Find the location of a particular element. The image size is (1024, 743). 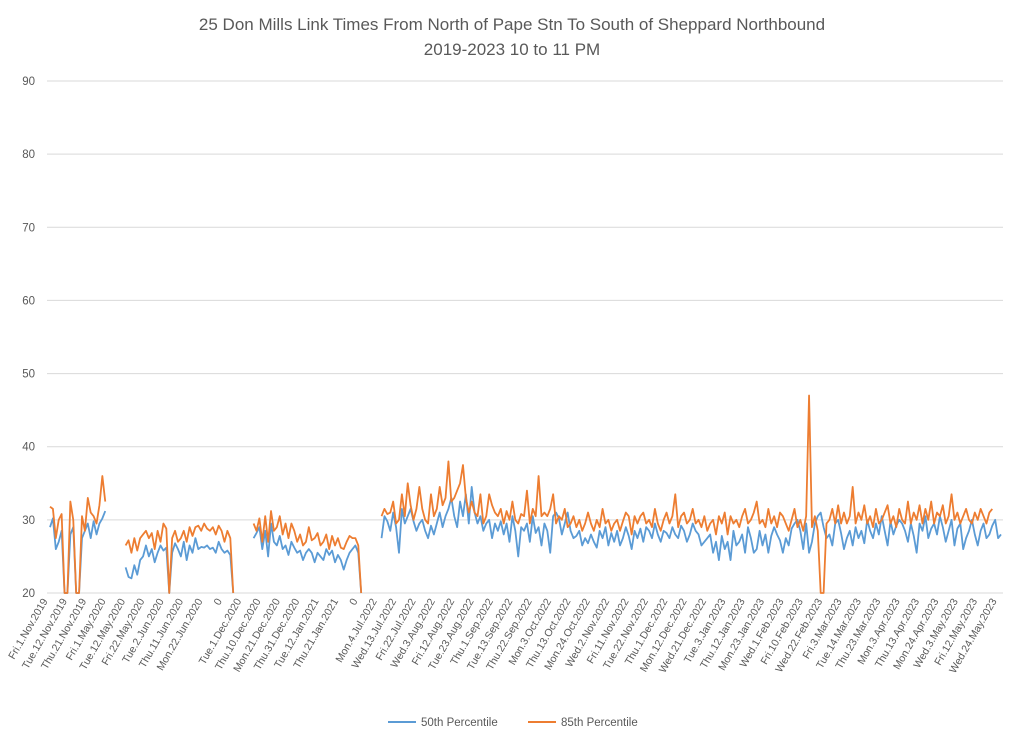

y-tick-label: 90 is located at coordinates (28, 82).